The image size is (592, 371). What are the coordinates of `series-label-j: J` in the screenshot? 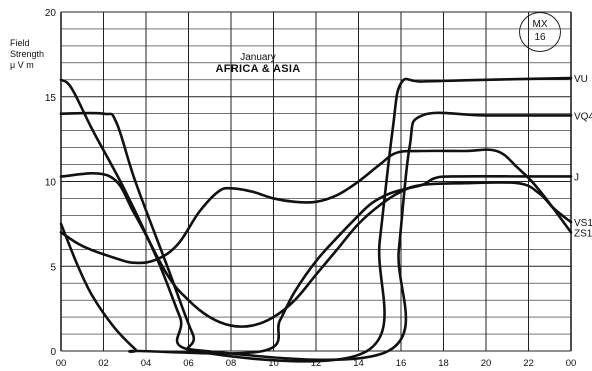 It's located at (576, 177).